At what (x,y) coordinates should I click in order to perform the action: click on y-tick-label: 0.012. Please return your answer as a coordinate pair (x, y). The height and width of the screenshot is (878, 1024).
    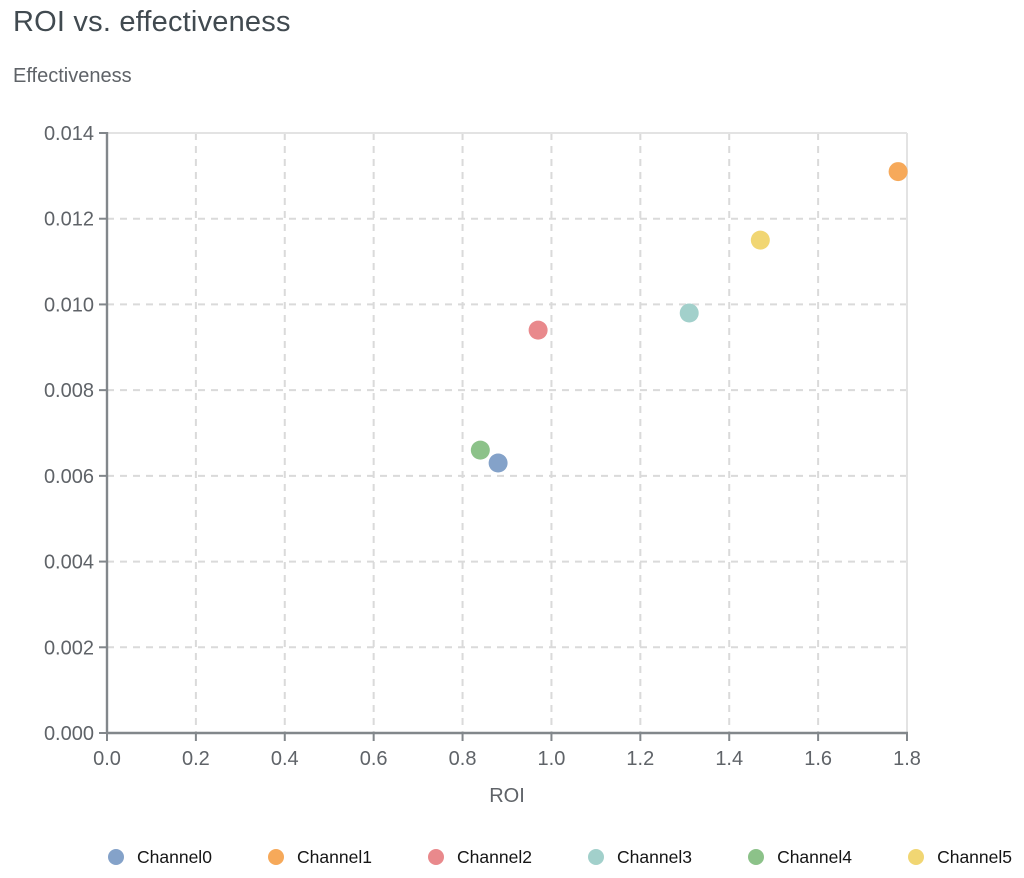
    Looking at the image, I should click on (69, 220).